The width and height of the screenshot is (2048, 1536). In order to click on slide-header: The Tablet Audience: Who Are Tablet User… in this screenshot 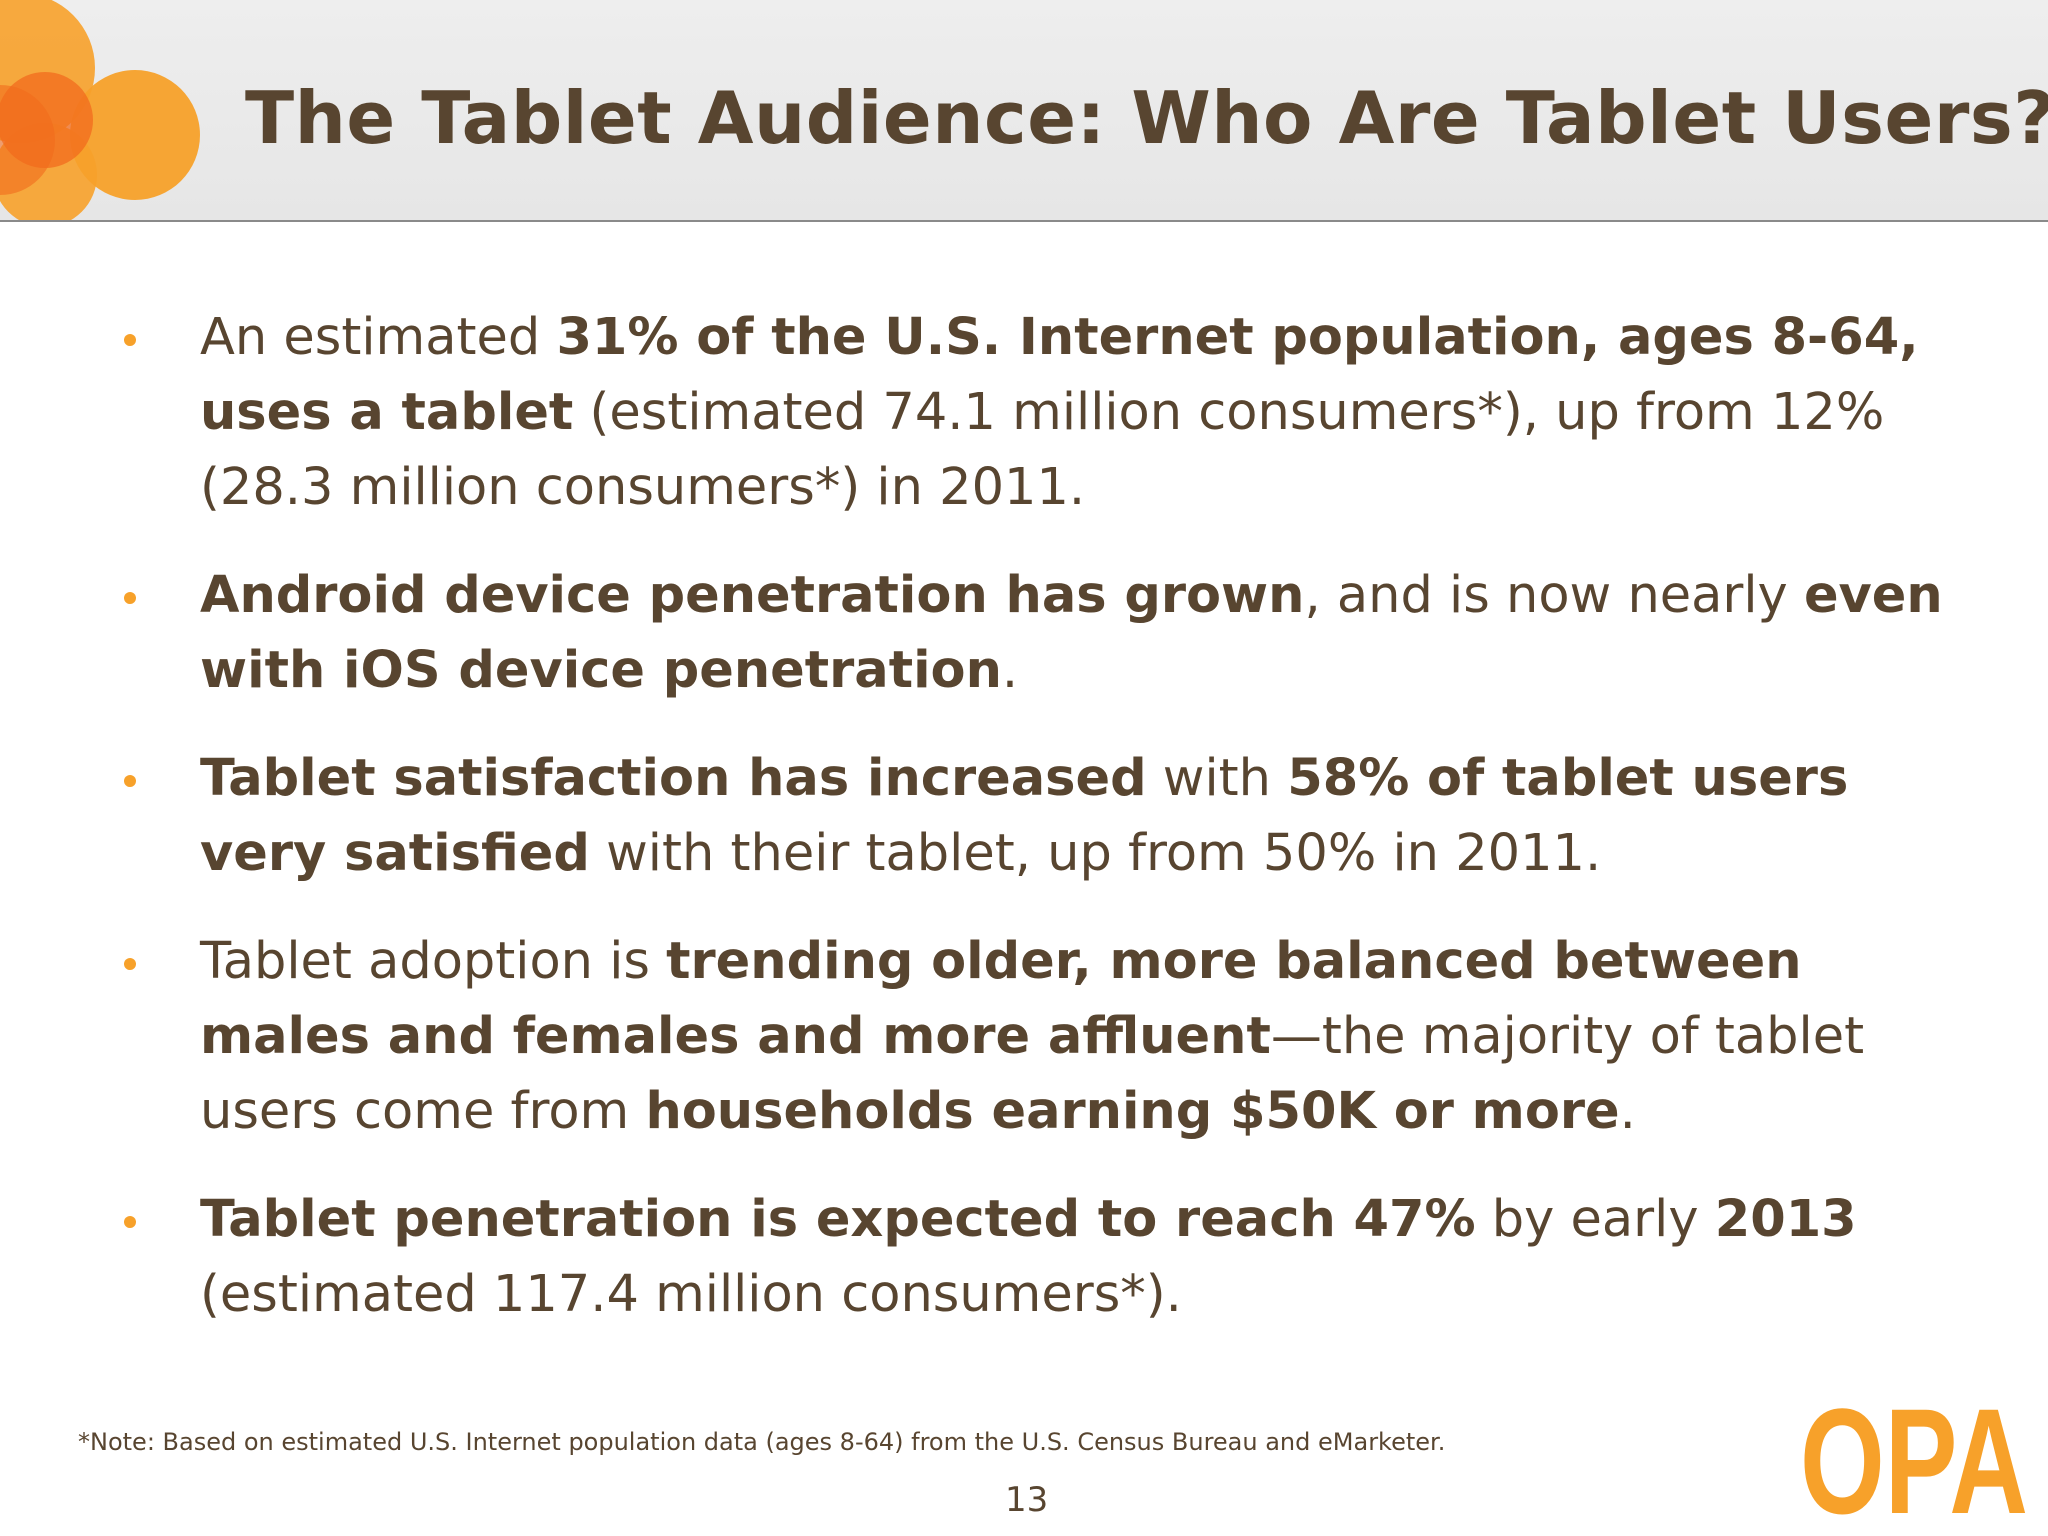, I will do `click(1024, 111)`.